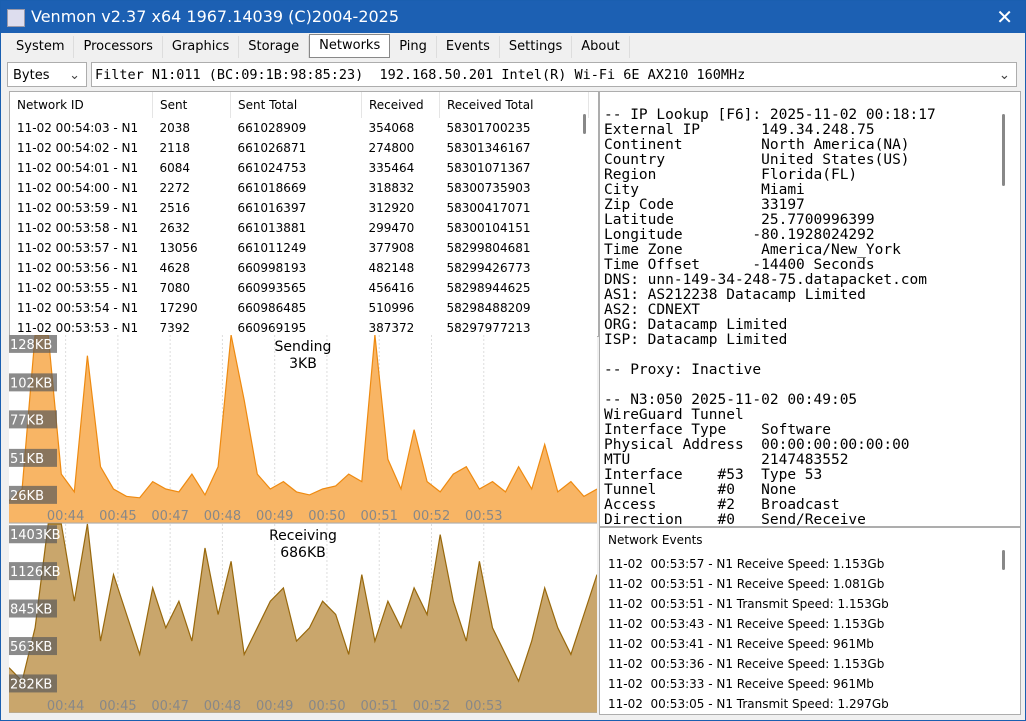 The height and width of the screenshot is (721, 1026). I want to click on chart-subtitle: 686KB, so click(303, 553).